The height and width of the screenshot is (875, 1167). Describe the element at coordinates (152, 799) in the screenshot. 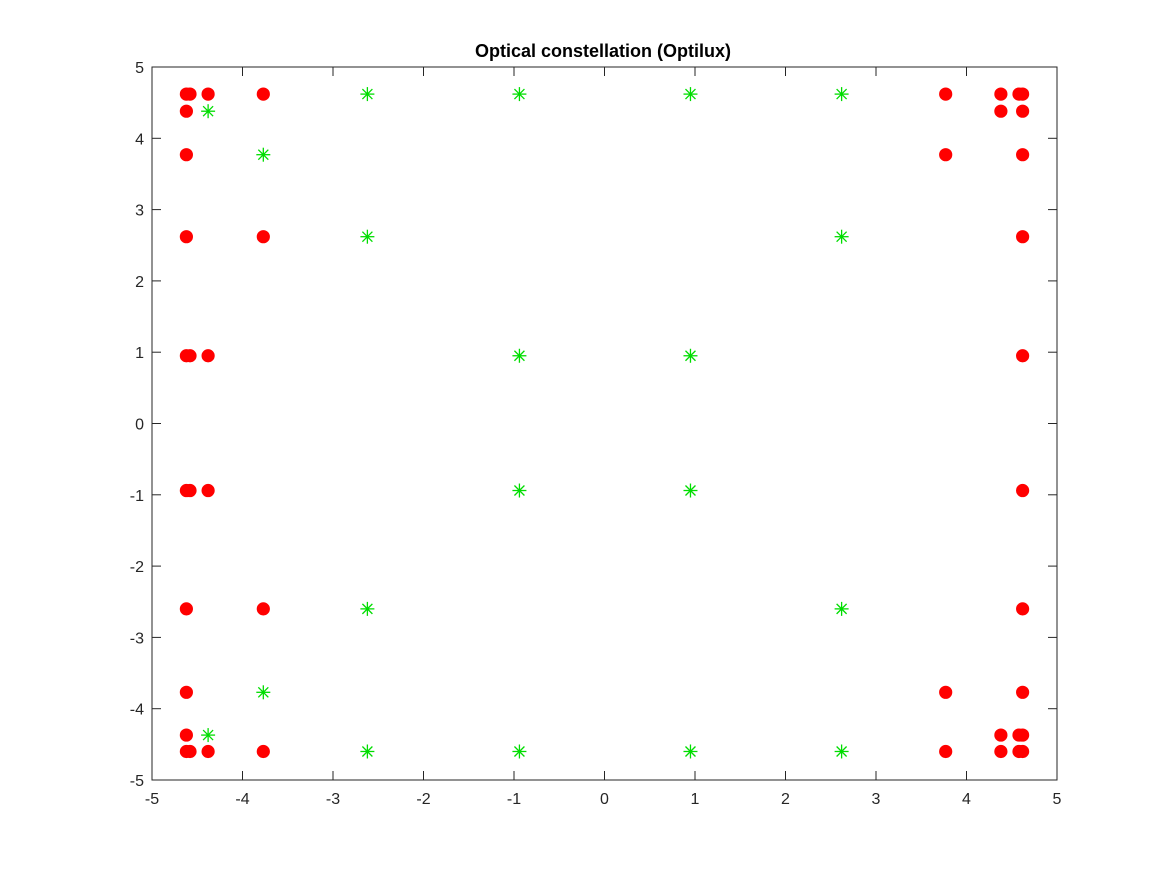

I see `x-tick-label: -5` at that location.